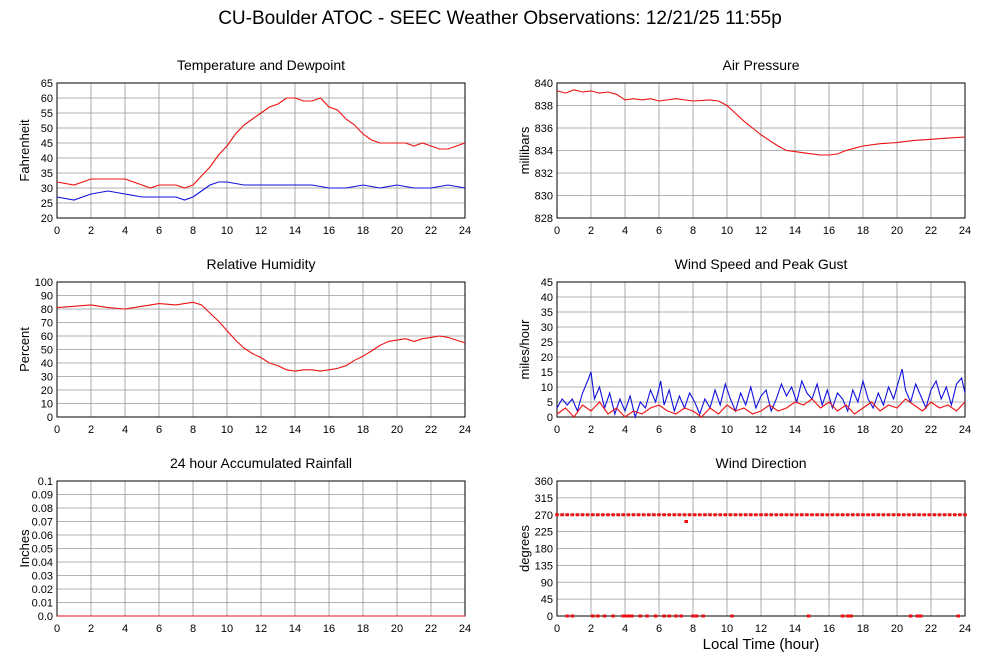 Image resolution: width=1000 pixels, height=660 pixels. Describe the element at coordinates (47, 310) in the screenshot. I see `y-tick-label: 80` at that location.